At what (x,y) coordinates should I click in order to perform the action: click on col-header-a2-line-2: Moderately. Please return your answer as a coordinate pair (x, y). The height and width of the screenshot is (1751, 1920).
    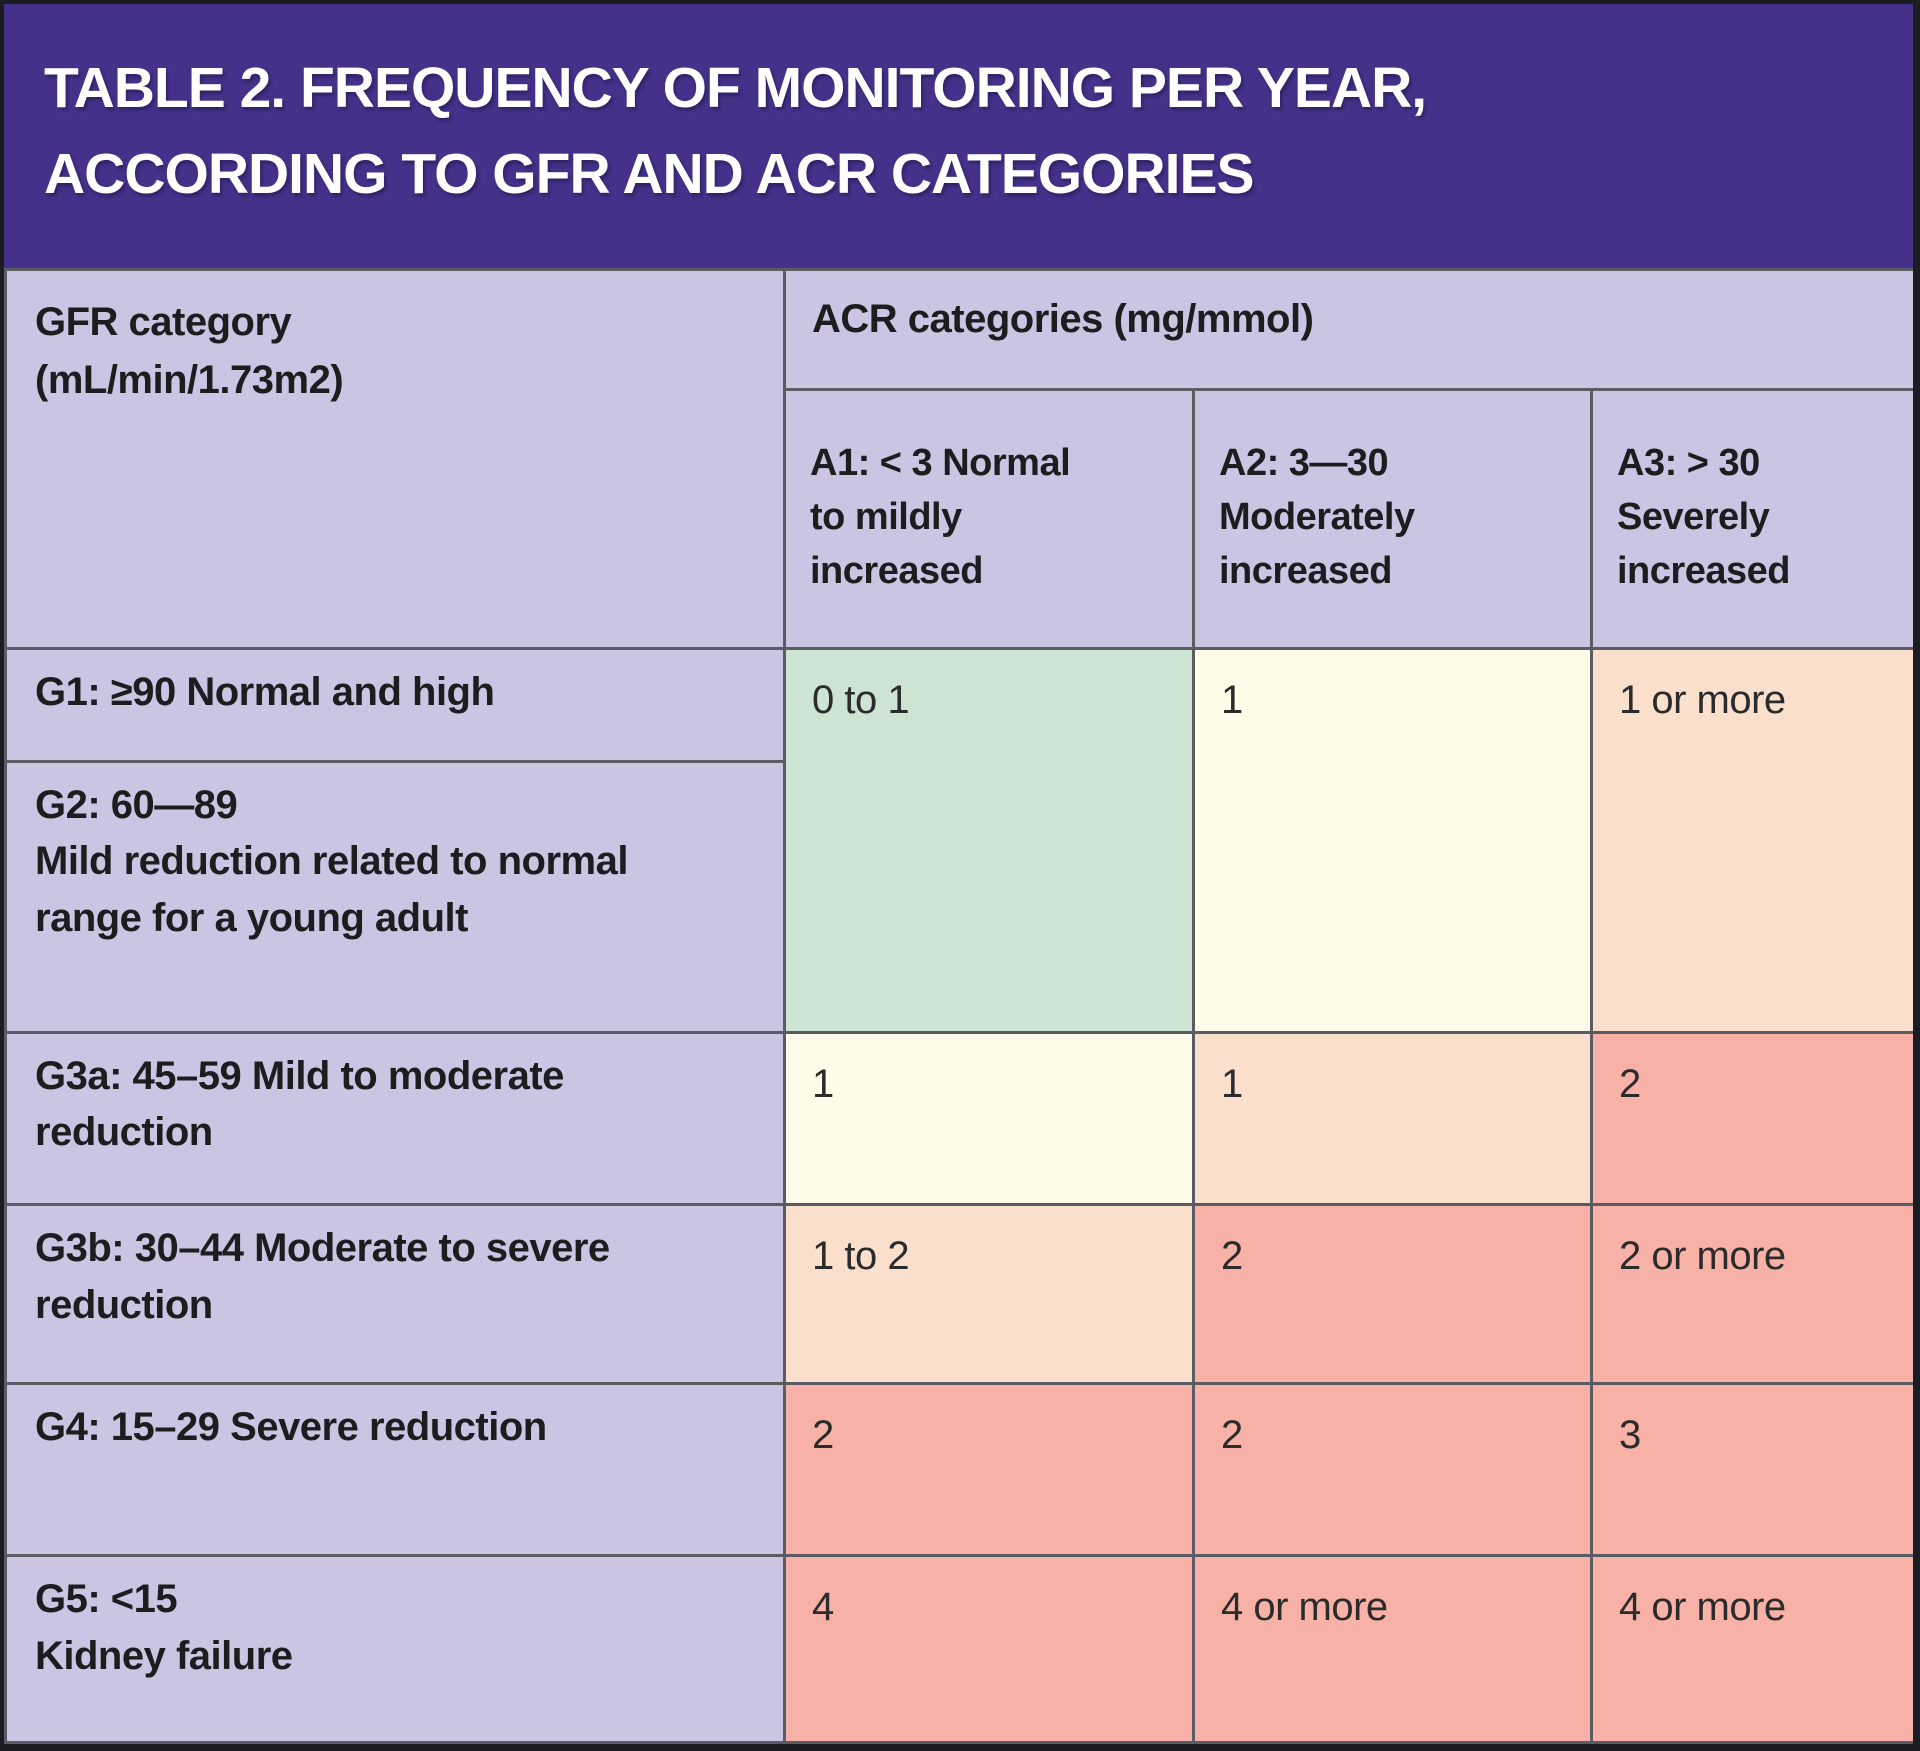
    Looking at the image, I should click on (1317, 517).